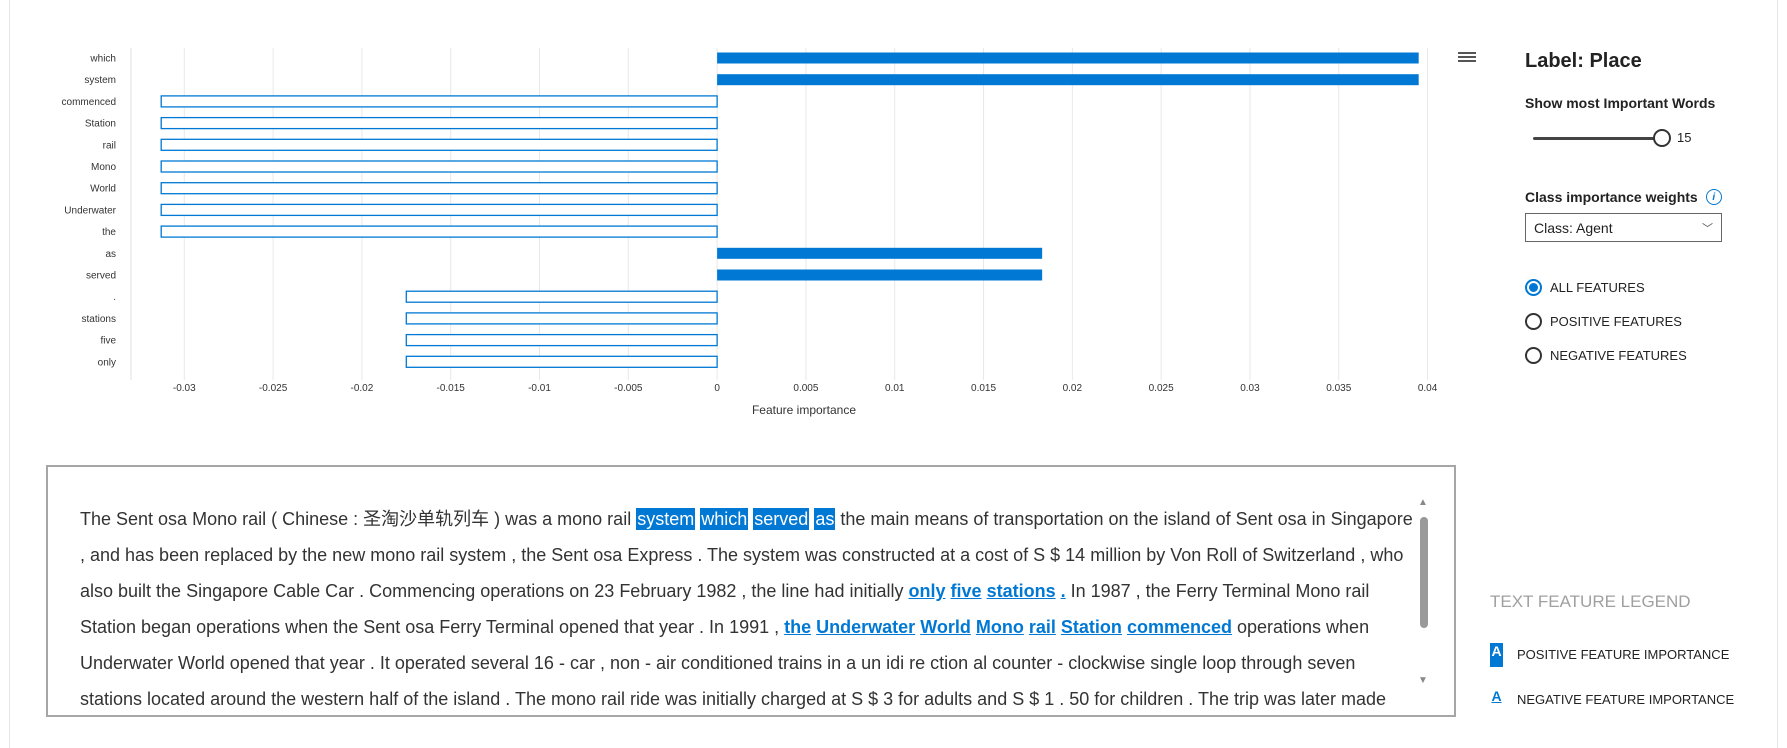 This screenshot has width=1787, height=748. I want to click on negative-word: the, so click(798, 627).